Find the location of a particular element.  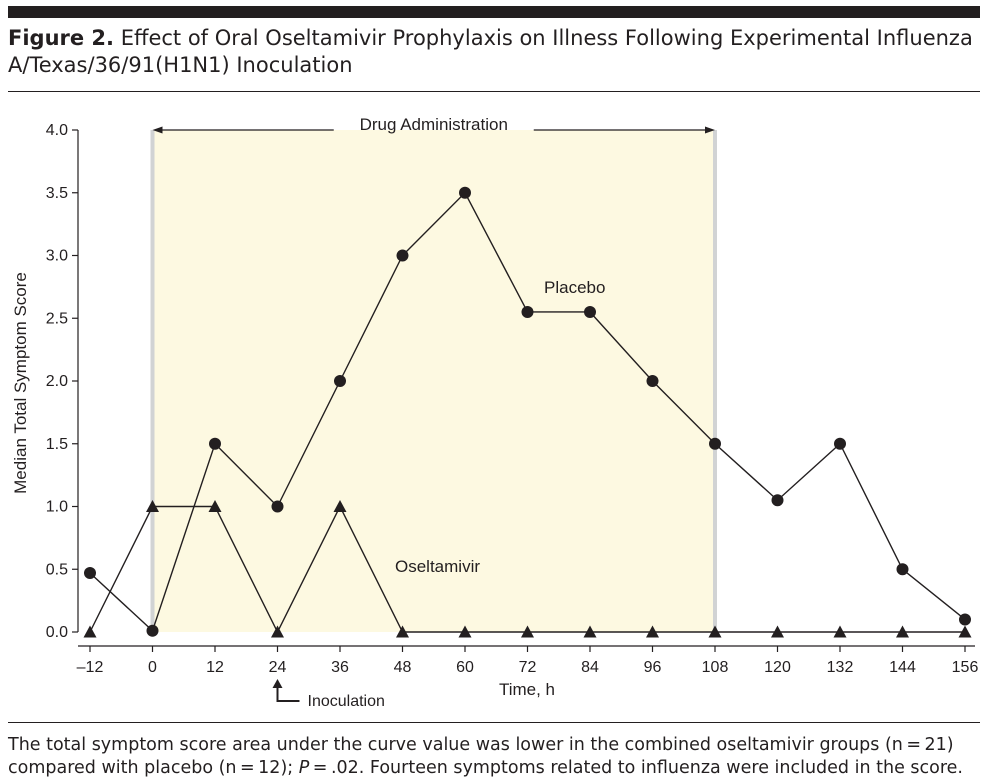

y-tick-label: 0.5 is located at coordinates (57, 569).